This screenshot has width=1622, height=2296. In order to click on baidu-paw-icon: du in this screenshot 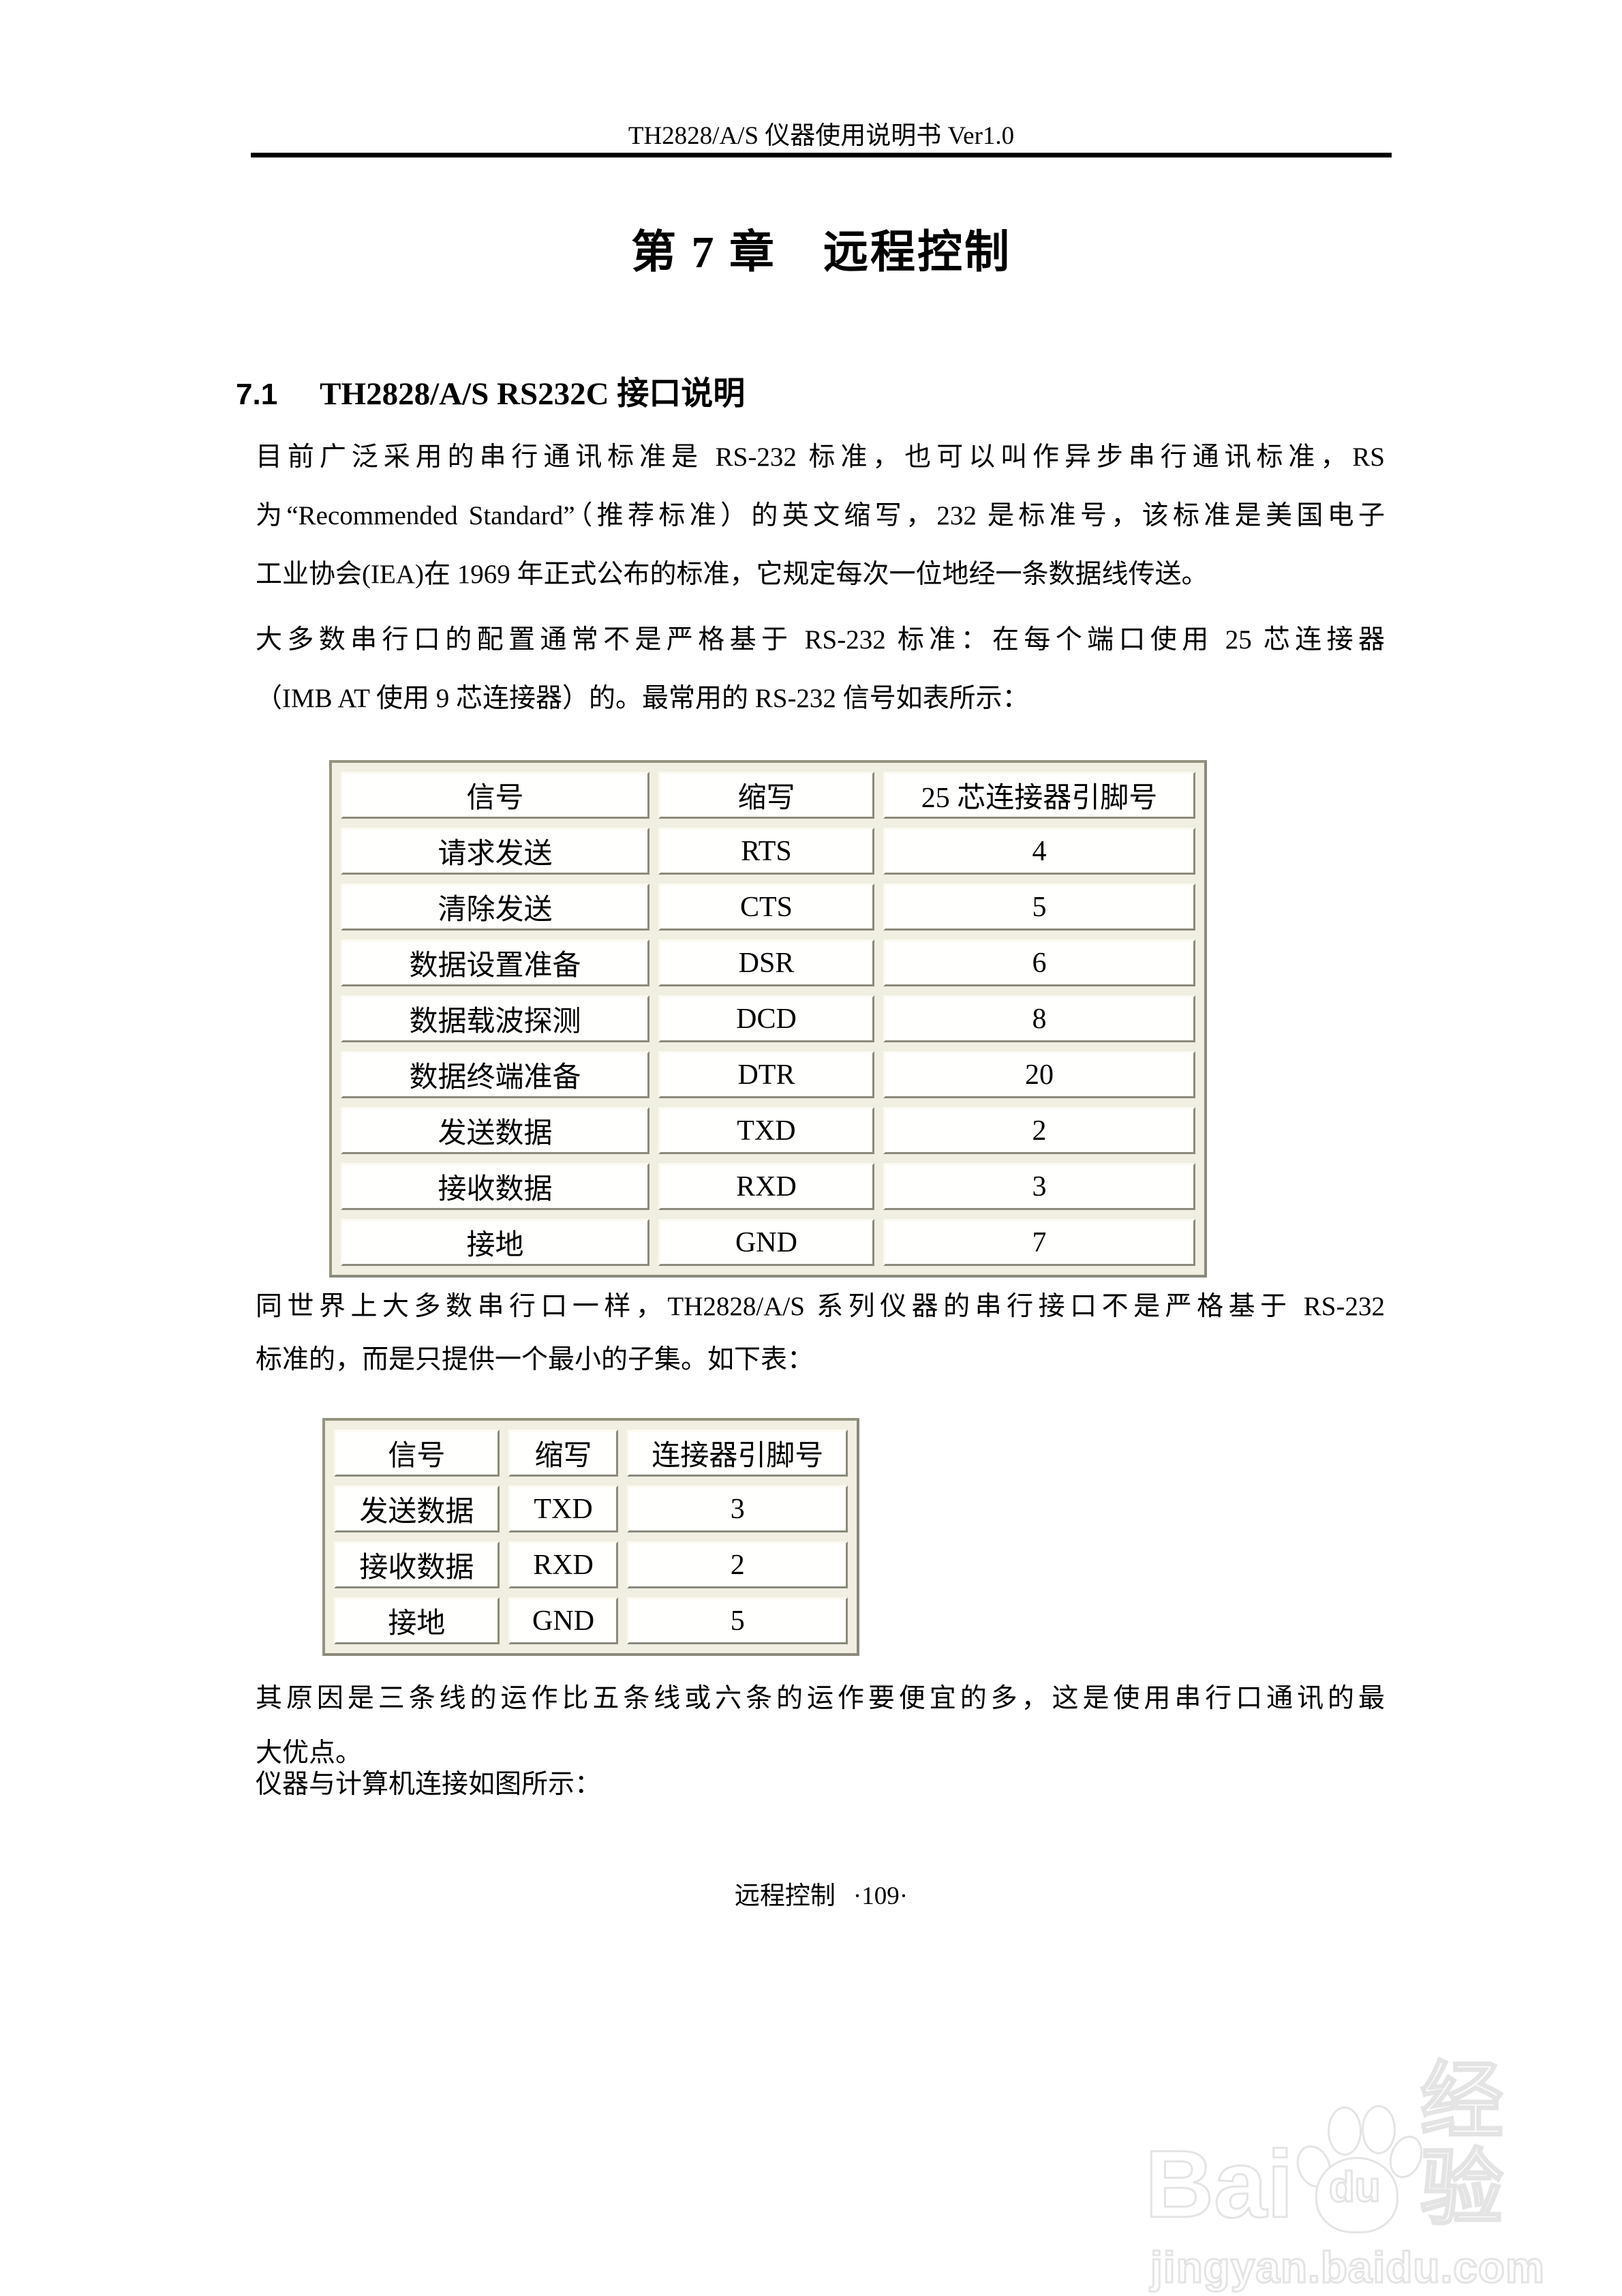, I will do `click(1359, 2167)`.